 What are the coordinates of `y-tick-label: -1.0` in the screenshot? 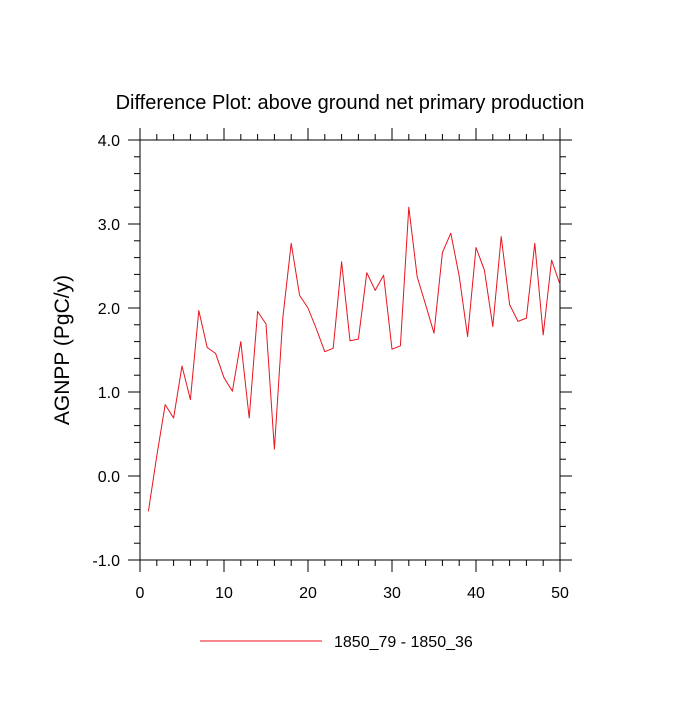 It's located at (106, 561).